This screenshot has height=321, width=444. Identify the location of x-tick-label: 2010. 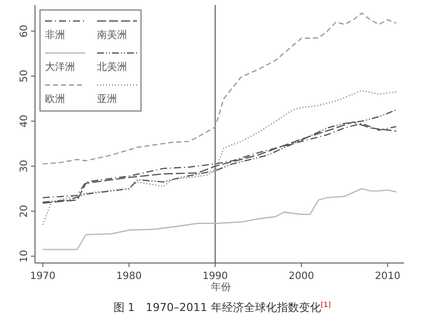
(387, 276).